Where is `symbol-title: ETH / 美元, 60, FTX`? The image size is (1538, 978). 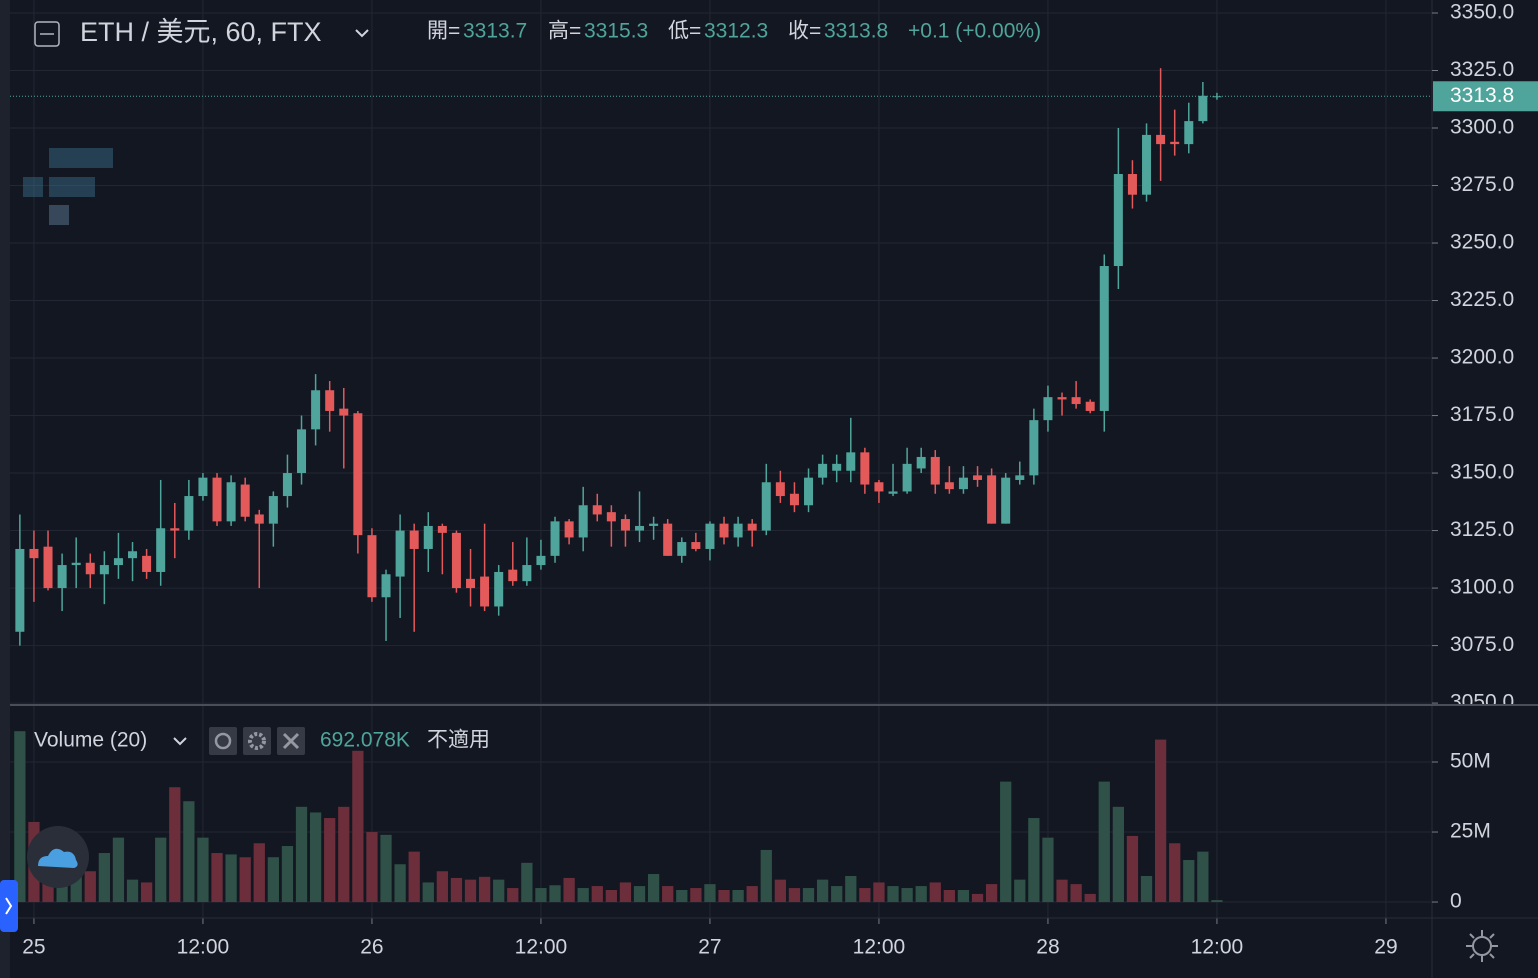
symbol-title: ETH / 美元, 60, FTX is located at coordinates (201, 32).